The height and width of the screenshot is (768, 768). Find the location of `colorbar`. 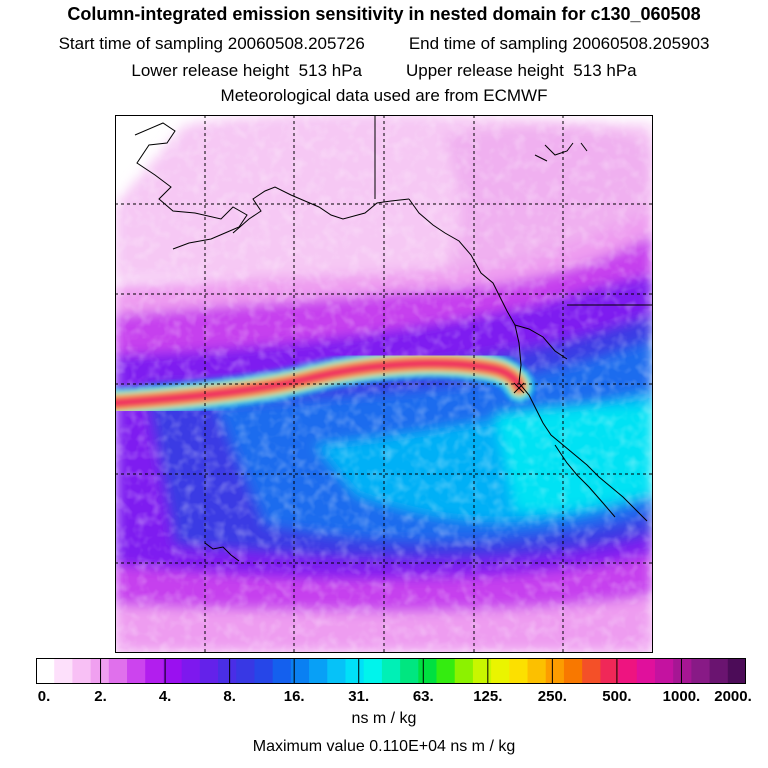

colorbar is located at coordinates (391, 671).